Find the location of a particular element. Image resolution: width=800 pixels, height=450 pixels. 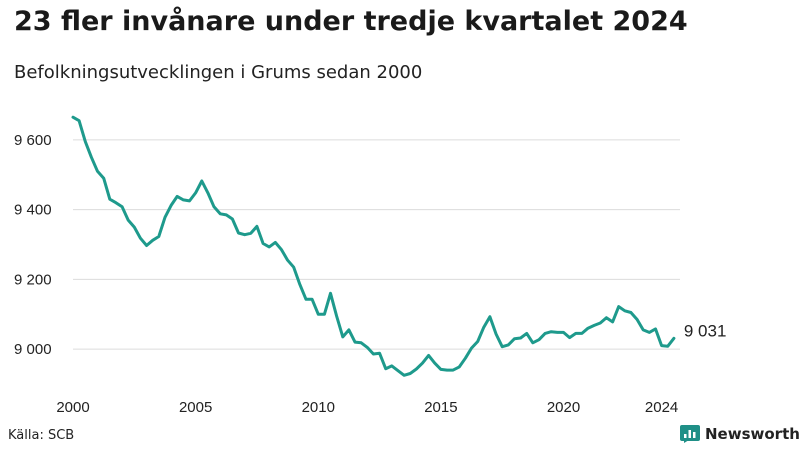

y-axis-tick-labels: 9 000 9 200 9 400 9 600 is located at coordinates (33, 245).